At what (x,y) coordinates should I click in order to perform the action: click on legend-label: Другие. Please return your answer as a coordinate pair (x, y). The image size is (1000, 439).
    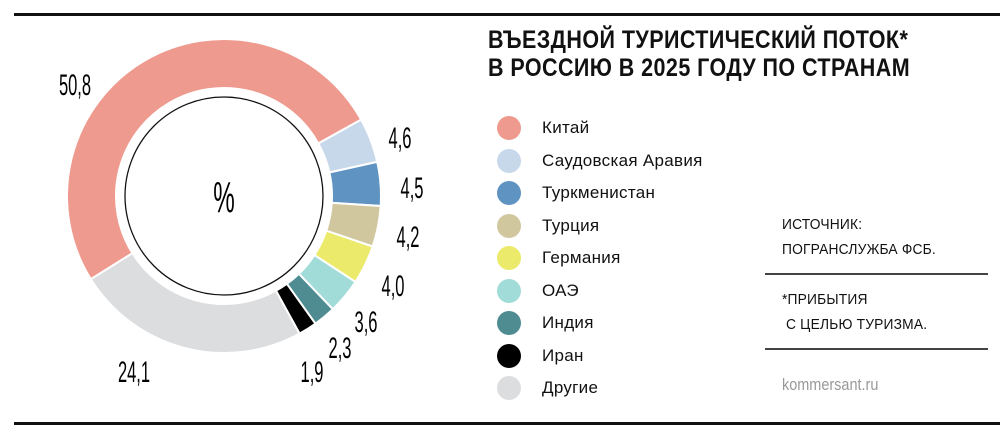
    Looking at the image, I should click on (570, 388).